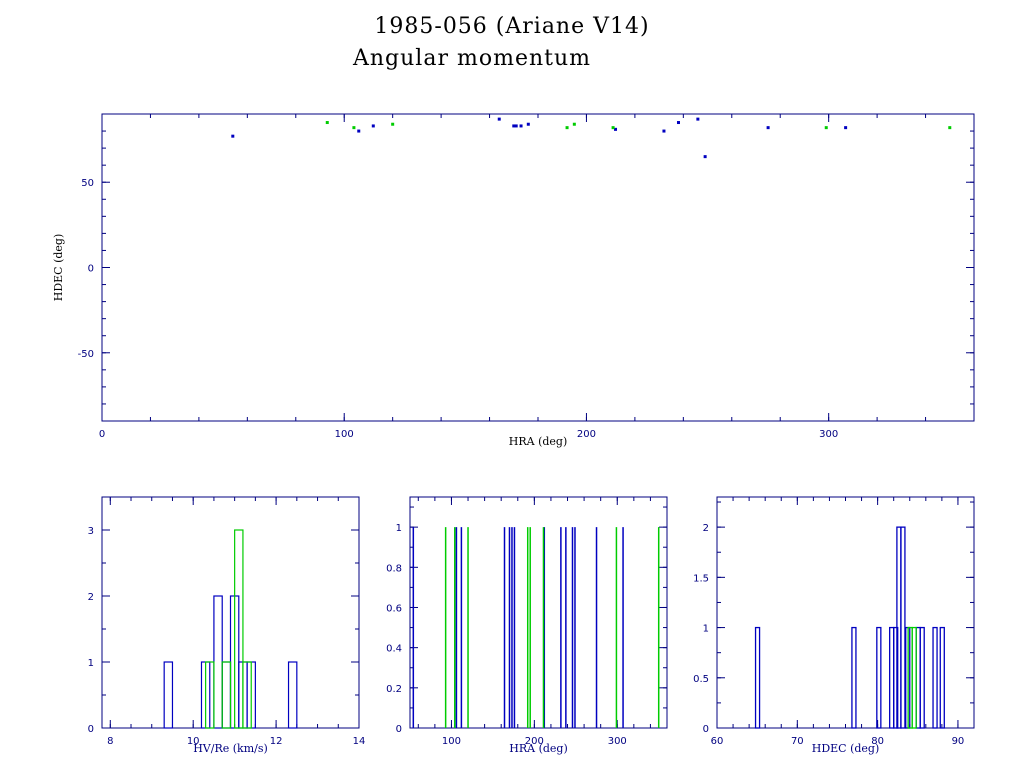 The height and width of the screenshot is (768, 1024). I want to click on y-tick-label: 0.4, so click(394, 649).